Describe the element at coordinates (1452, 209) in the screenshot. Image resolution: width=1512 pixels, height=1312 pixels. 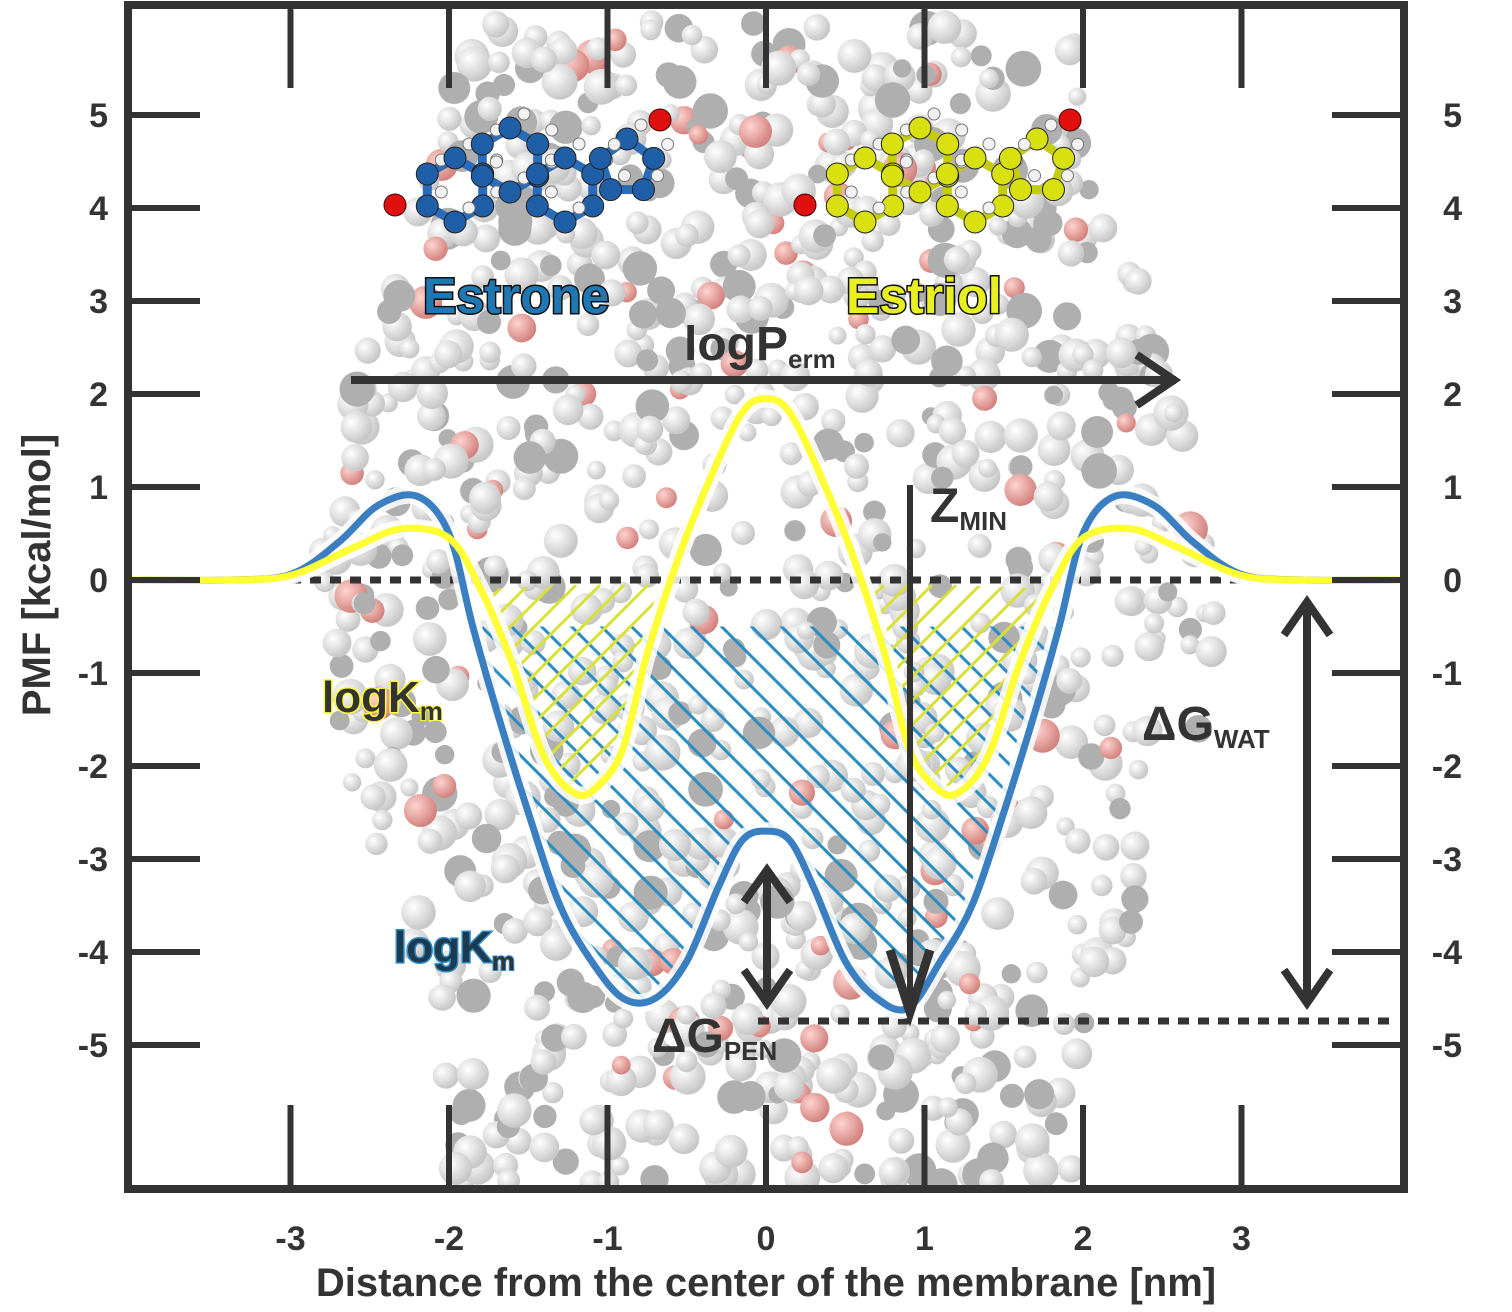
I see `y-tick-label-right: 4` at that location.